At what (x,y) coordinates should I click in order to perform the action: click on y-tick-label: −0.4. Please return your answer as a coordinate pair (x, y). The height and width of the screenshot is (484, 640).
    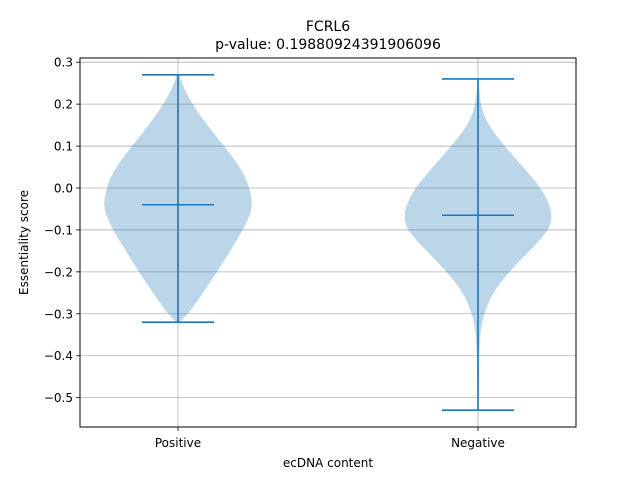
    Looking at the image, I should click on (58, 356).